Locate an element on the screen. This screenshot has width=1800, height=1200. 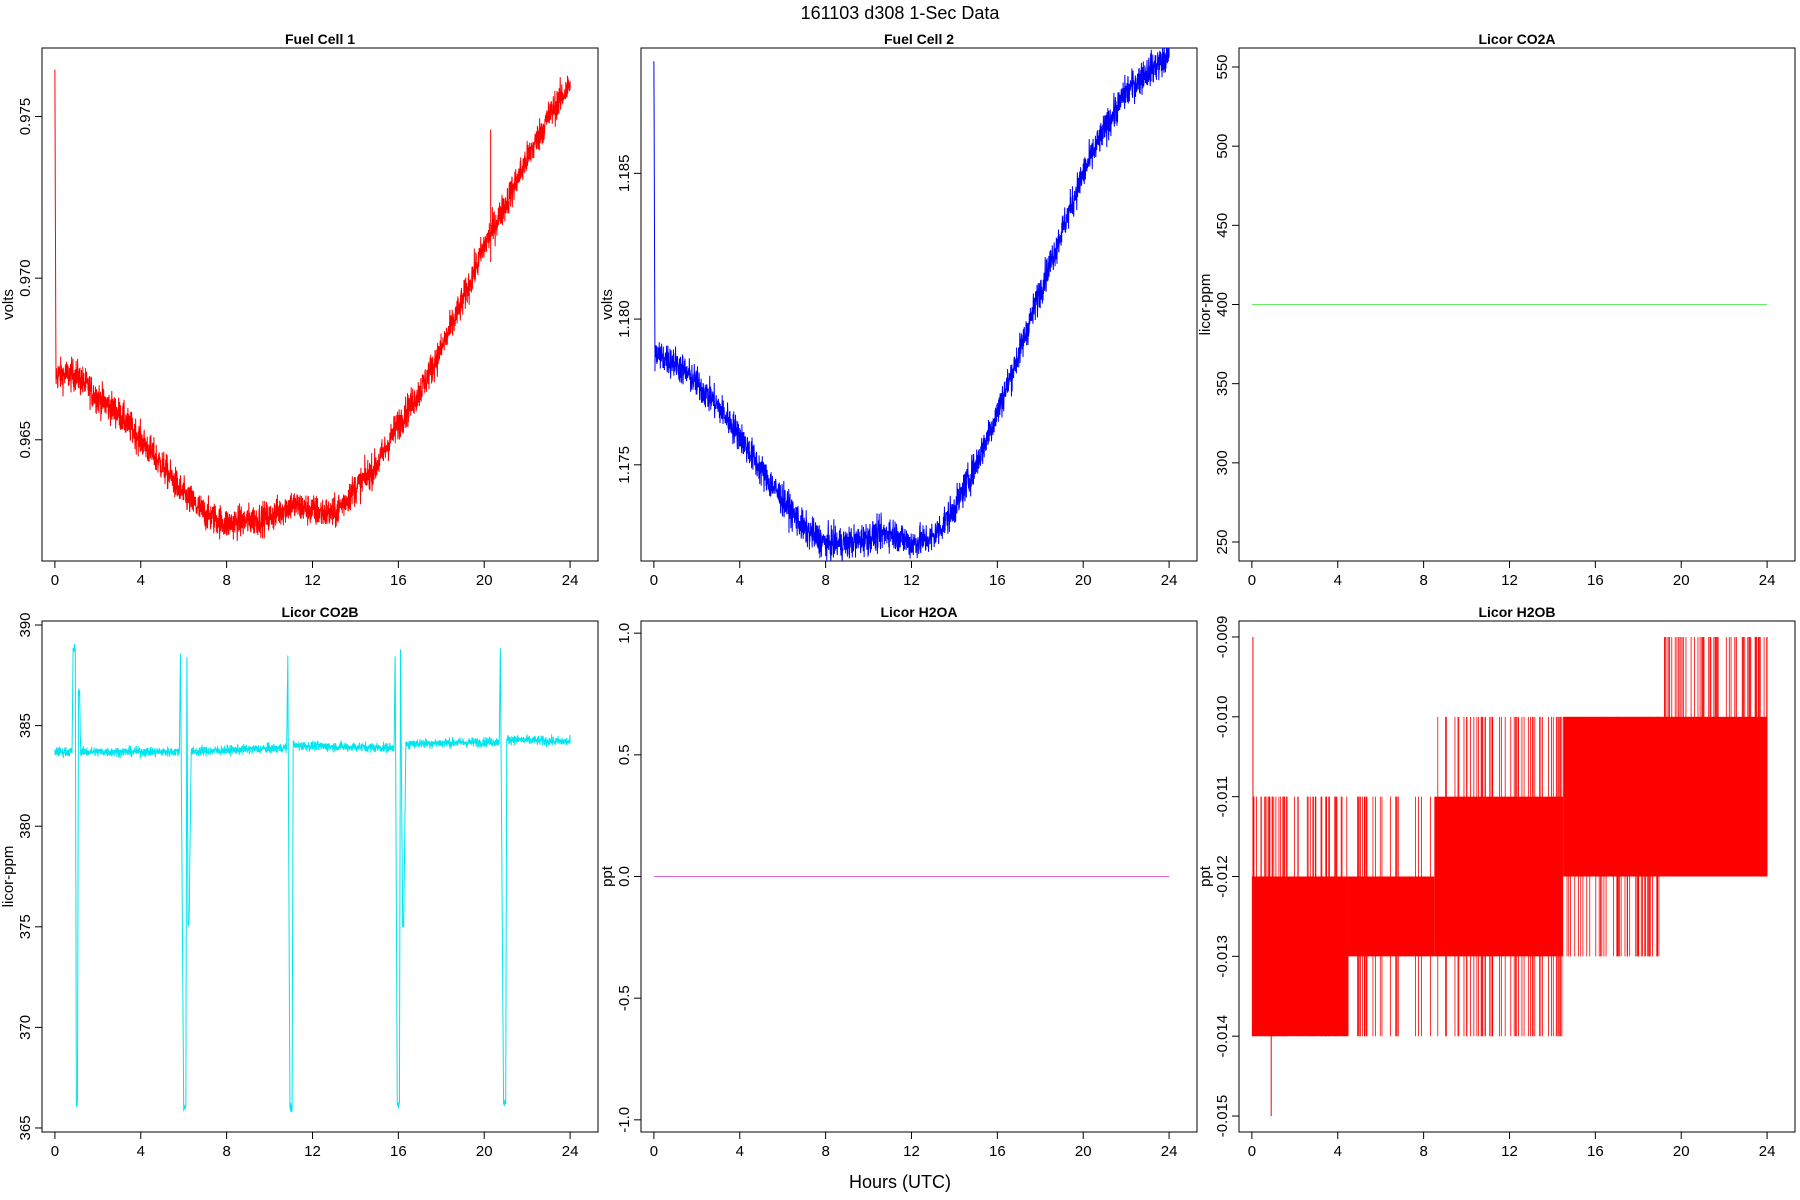
y-tick-label: -0.015 is located at coordinates (1222, 1116).